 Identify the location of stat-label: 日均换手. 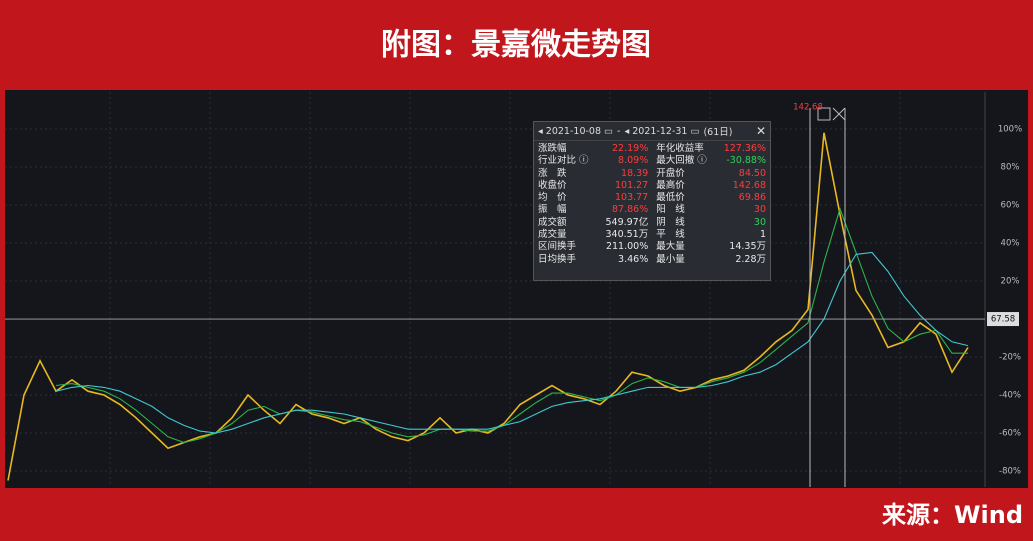
(557, 259).